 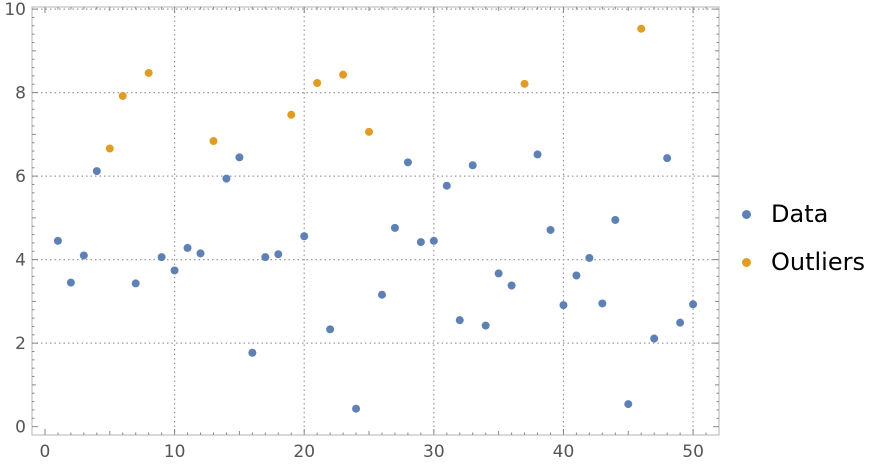 I want to click on legend-item-data: Data, so click(x=803, y=214).